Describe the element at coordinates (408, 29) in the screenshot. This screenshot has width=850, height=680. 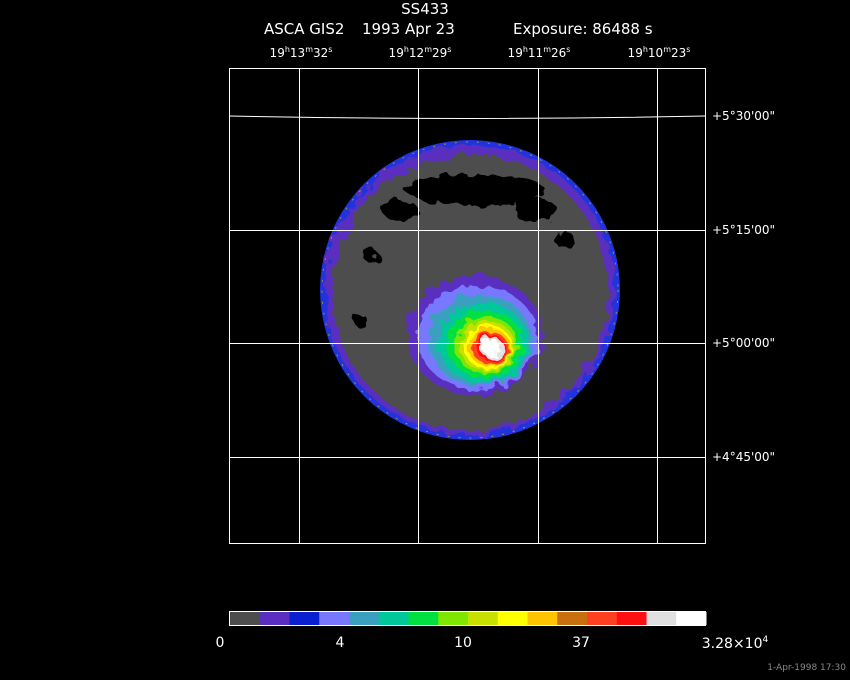
I see `observation-date: 1993 Apr 23` at that location.